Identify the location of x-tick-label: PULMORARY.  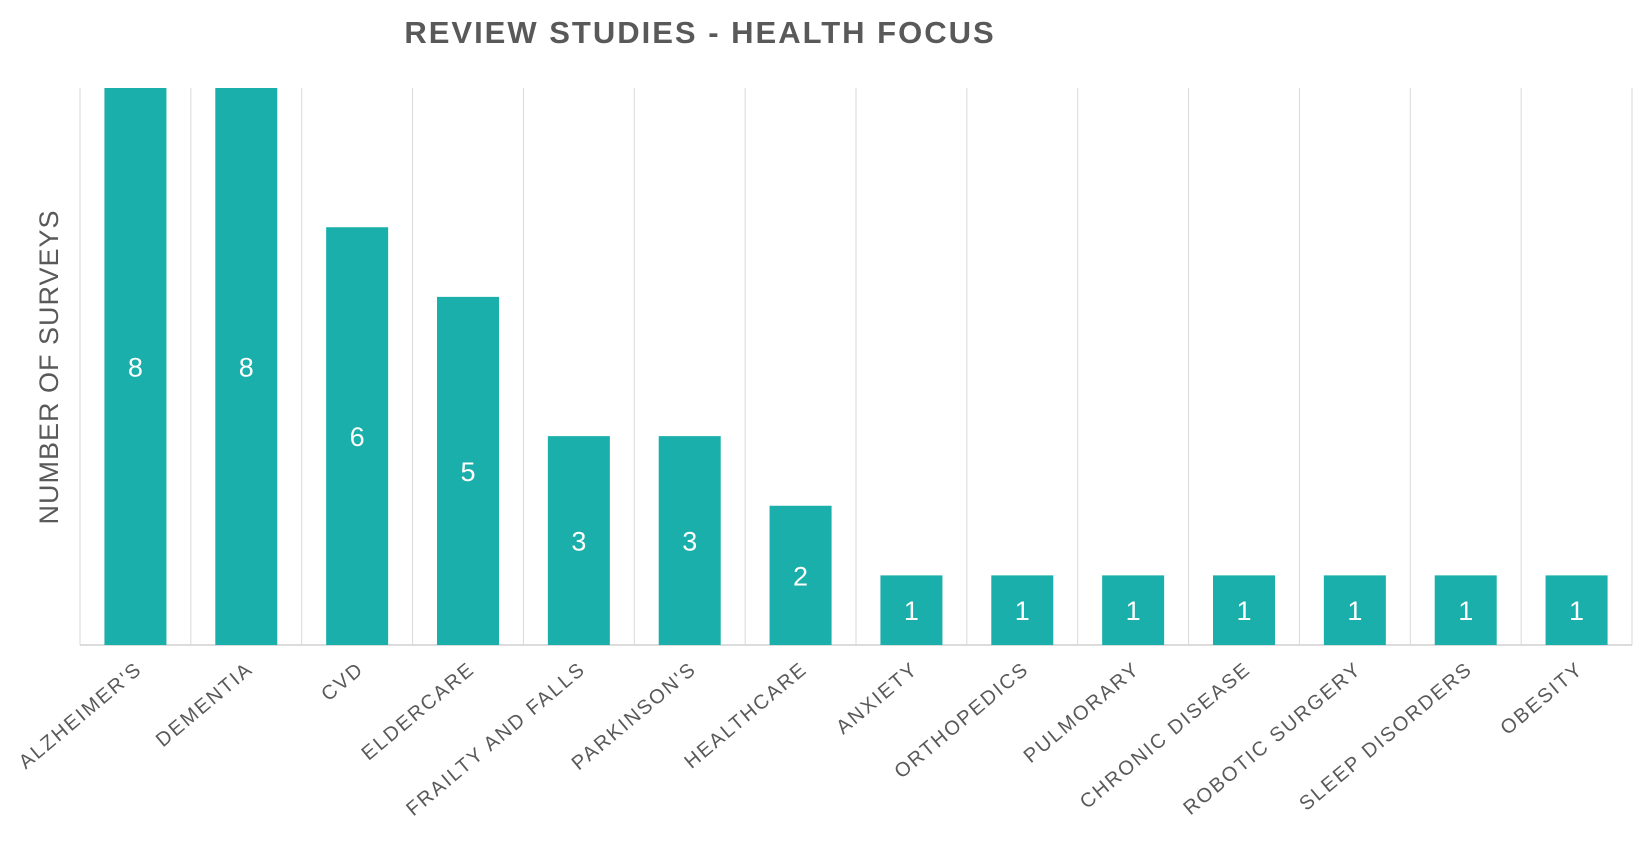
(1082, 713).